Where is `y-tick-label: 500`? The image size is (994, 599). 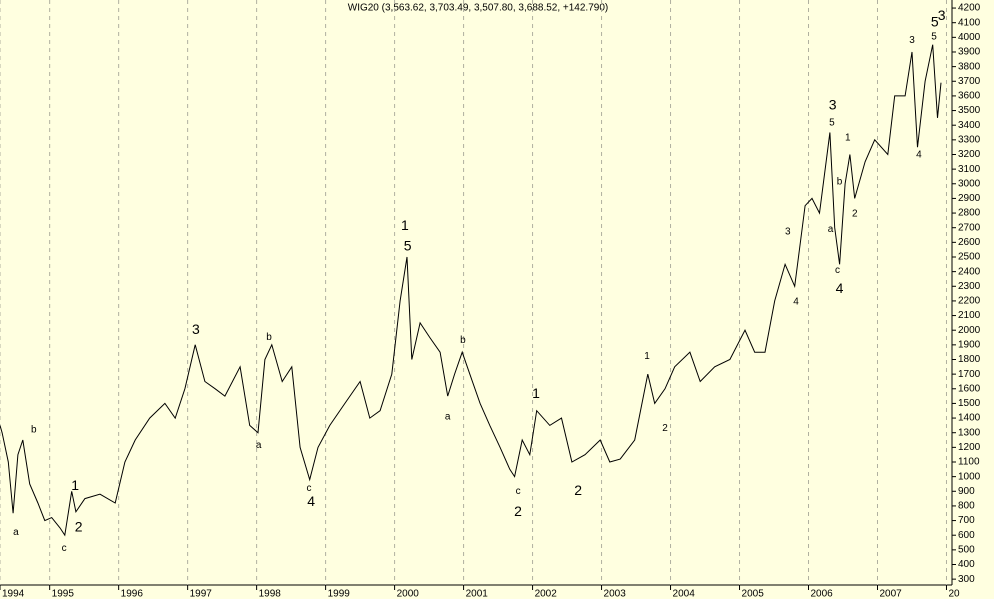 y-tick-label: 500 is located at coordinates (966, 549).